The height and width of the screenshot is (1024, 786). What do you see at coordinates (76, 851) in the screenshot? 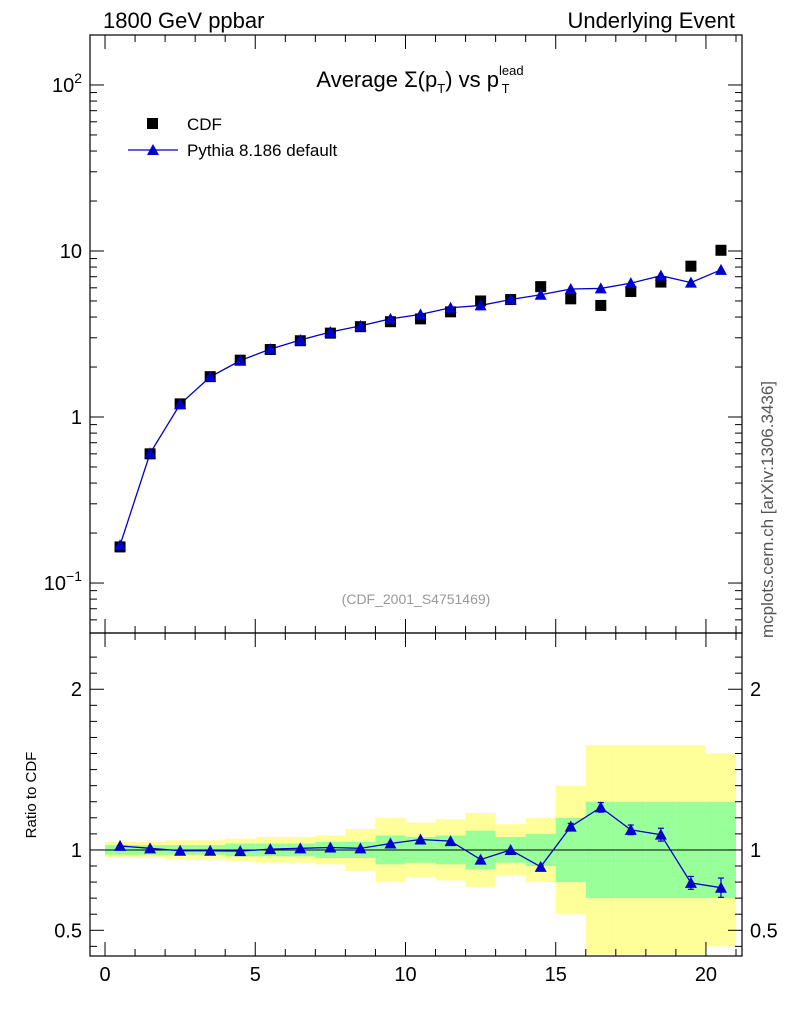
I see `ratio-y-tick-label: 1` at bounding box center [76, 851].